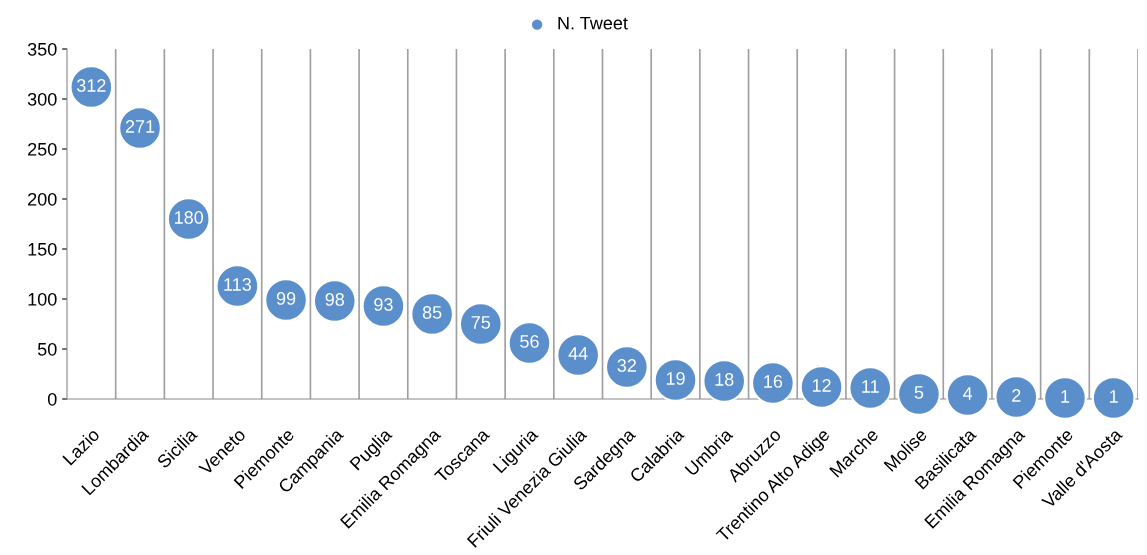 The height and width of the screenshot is (555, 1147). What do you see at coordinates (237, 284) in the screenshot?
I see `data-label: 113` at bounding box center [237, 284].